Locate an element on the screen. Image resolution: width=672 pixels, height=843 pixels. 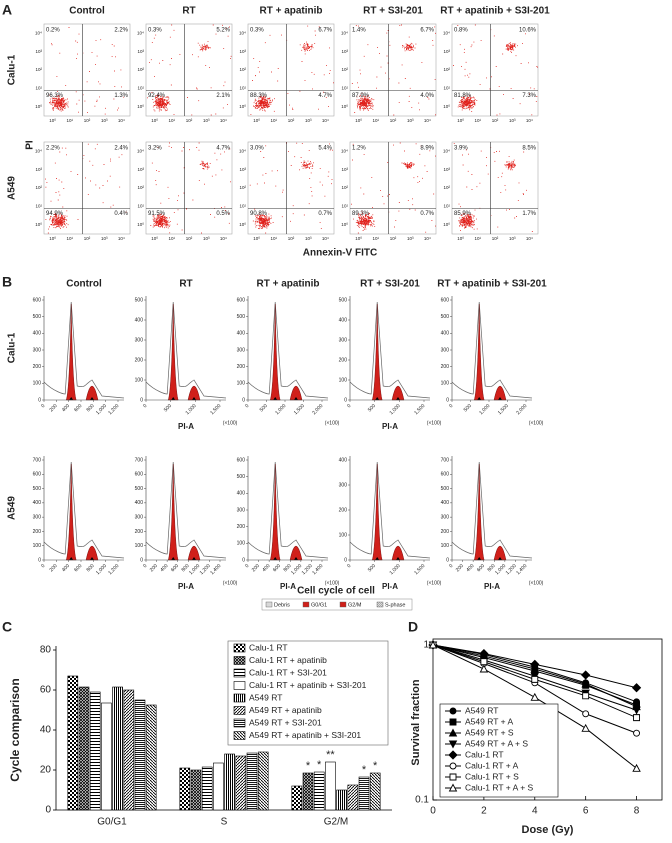
quadrant-percent: 2.4% is located at coordinates (121, 149).